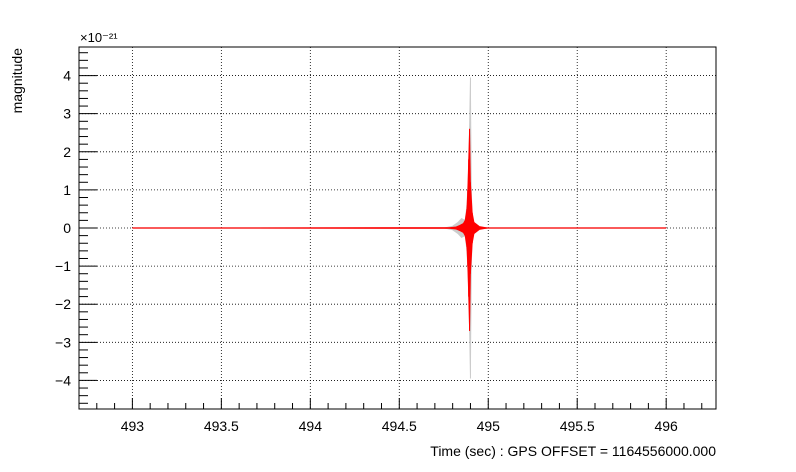  Describe the element at coordinates (67, 76) in the screenshot. I see `y-tick-label: 4` at that location.